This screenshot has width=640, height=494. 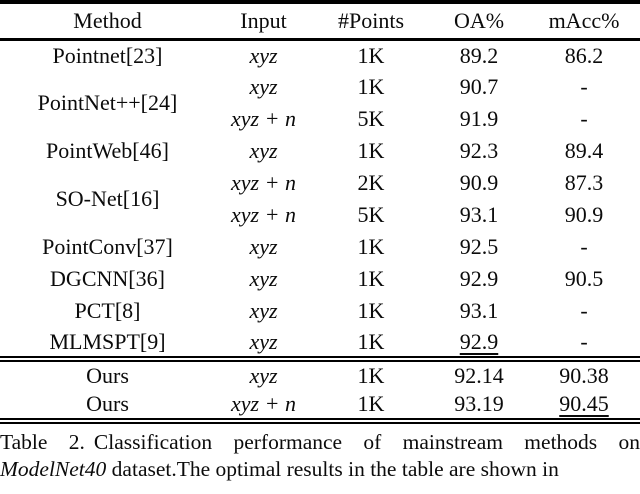 What do you see at coordinates (107, 102) in the screenshot?
I see `cell-method: PointNet++[24]` at bounding box center [107, 102].